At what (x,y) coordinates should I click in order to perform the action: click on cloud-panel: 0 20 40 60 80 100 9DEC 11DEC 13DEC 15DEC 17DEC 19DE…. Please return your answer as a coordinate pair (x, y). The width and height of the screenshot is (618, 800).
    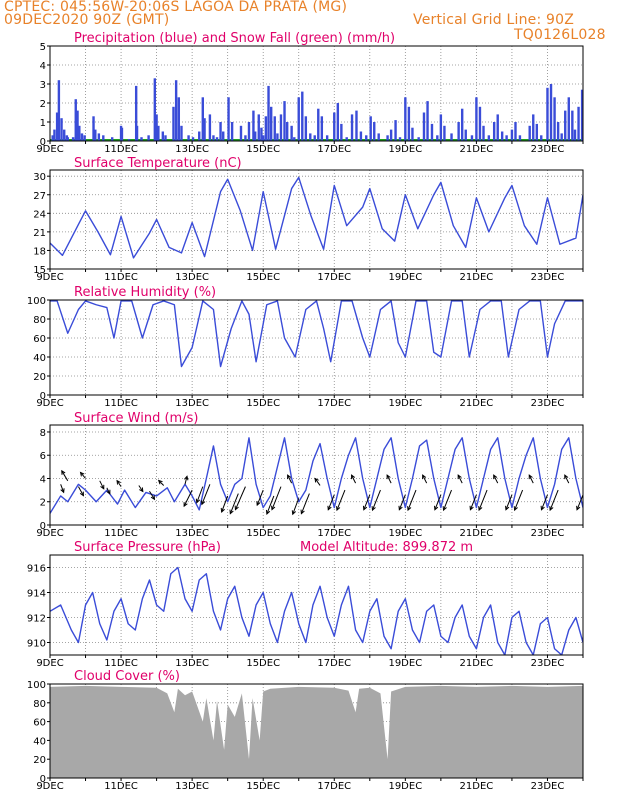
    Looking at the image, I should click on (305, 730).